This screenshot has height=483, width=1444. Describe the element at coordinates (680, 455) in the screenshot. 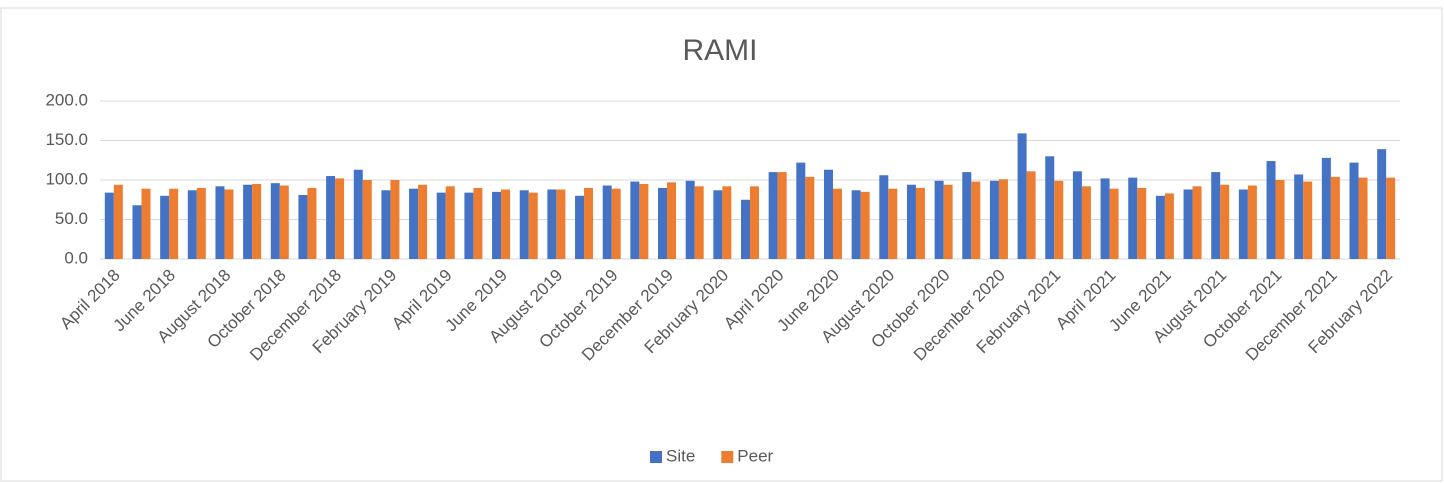

I see `legend-label: Site` at that location.